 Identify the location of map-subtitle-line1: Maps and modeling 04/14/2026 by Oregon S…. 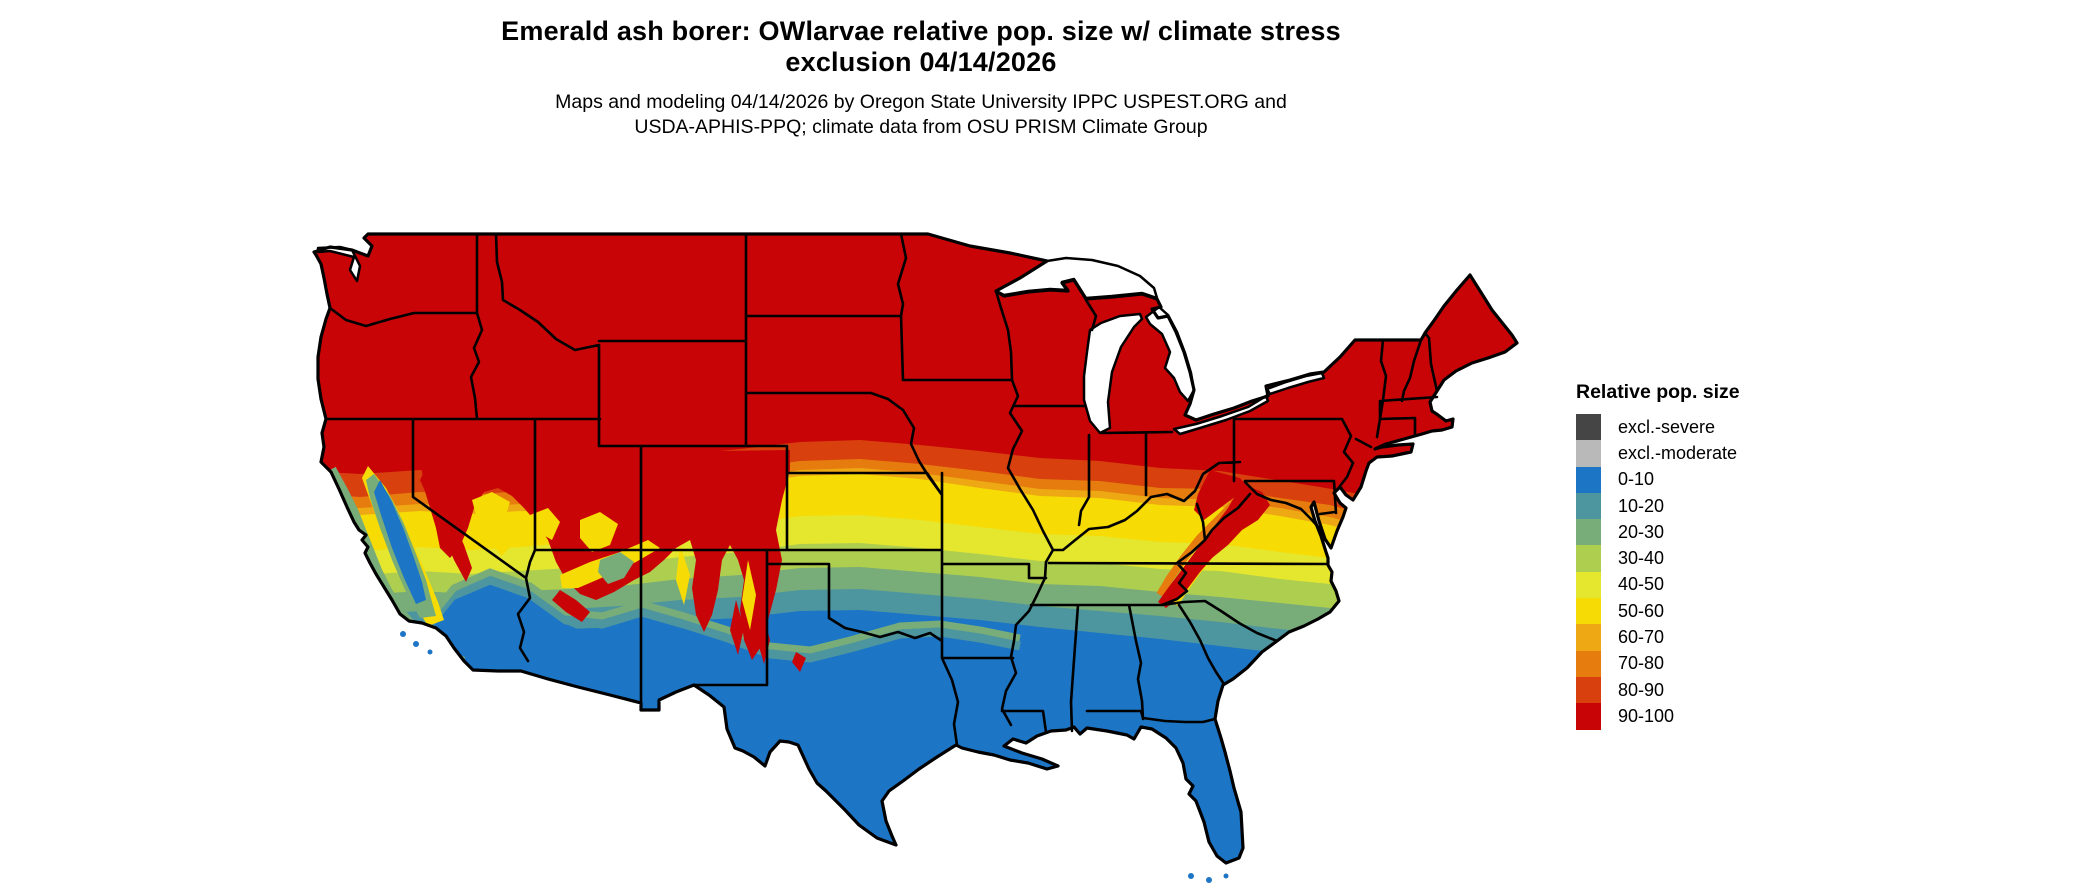
(921, 102).